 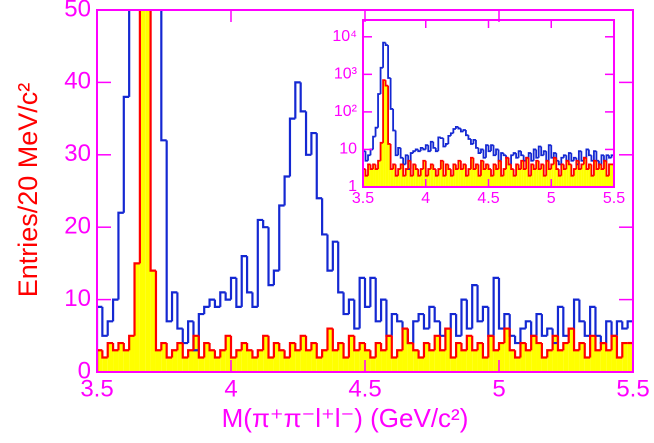 I want to click on x-tick-label: 5.5, so click(x=614, y=198).